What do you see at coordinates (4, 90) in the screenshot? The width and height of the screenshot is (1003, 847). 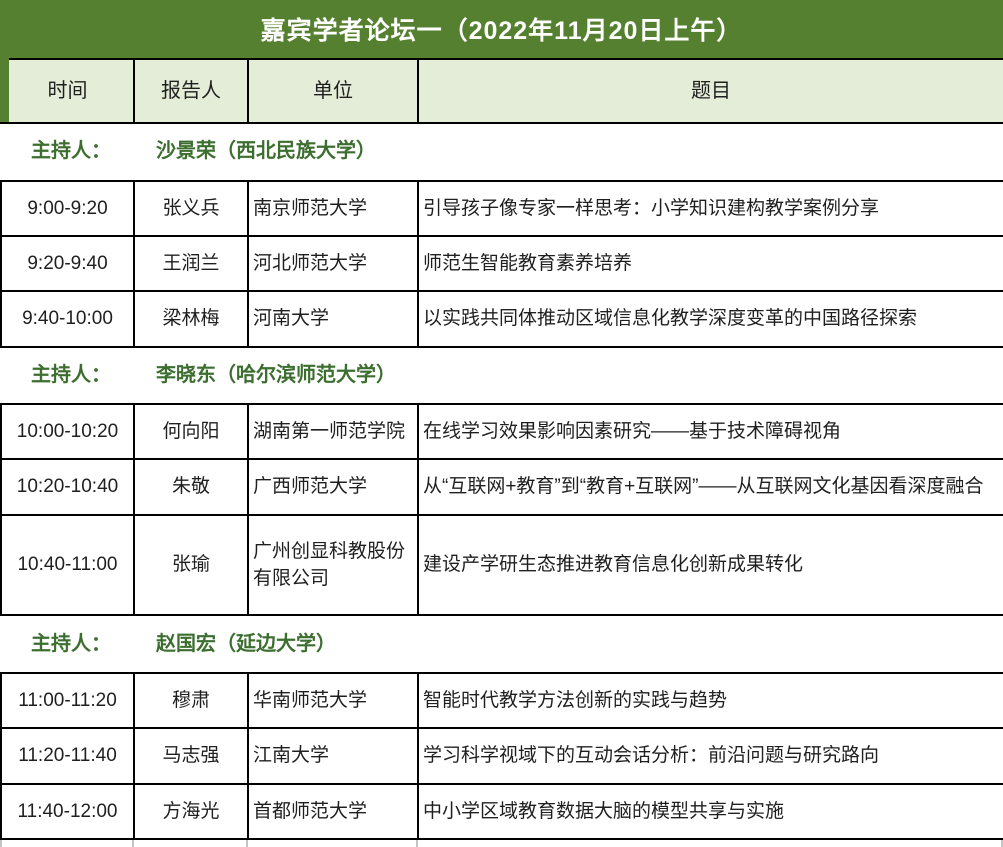 I see `header-left-accent` at bounding box center [4, 90].